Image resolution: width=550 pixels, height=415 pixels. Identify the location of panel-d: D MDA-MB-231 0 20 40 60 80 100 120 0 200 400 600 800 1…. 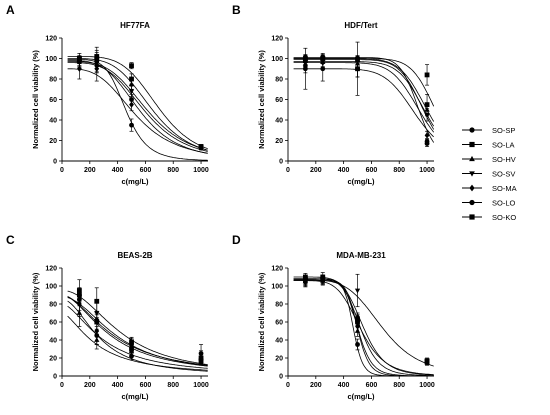
(333, 317).